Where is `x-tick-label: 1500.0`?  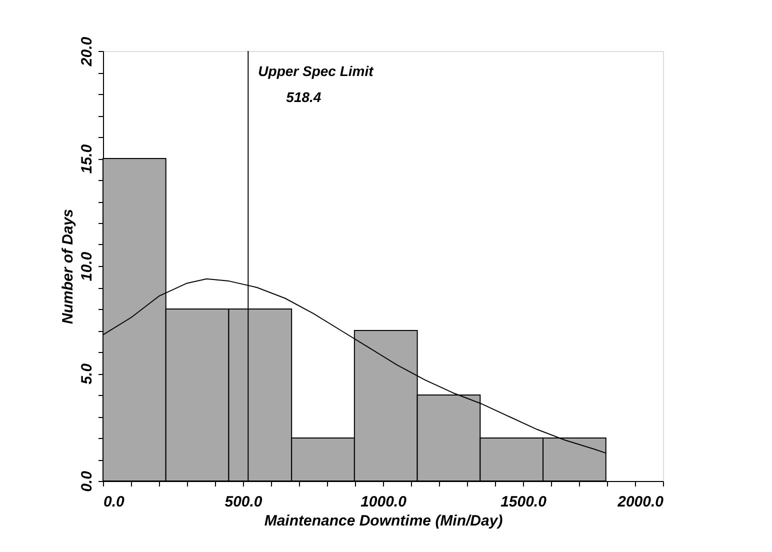 x-tick-label: 1500.0 is located at coordinates (524, 502).